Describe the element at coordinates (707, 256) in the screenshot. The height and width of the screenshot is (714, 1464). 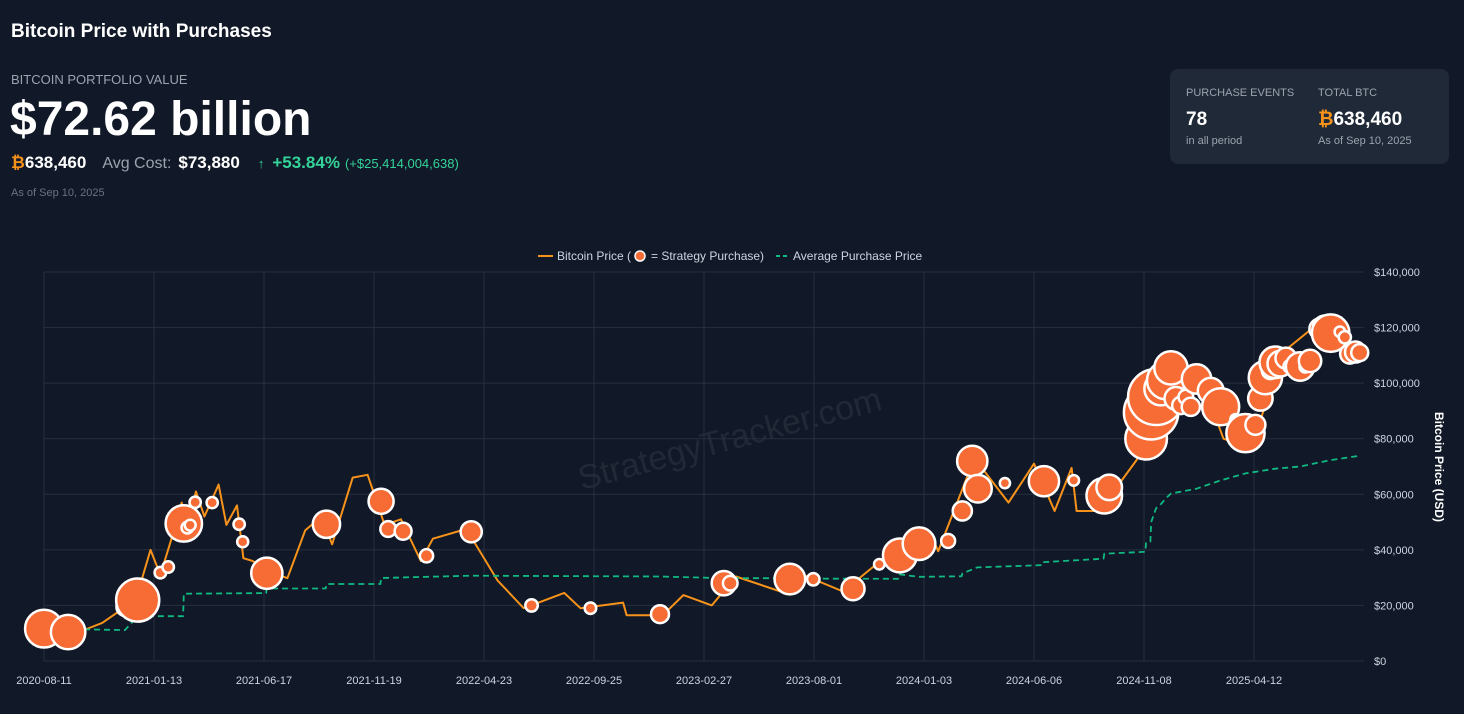
I see `legend-label: = Strategy Purchase)` at that location.